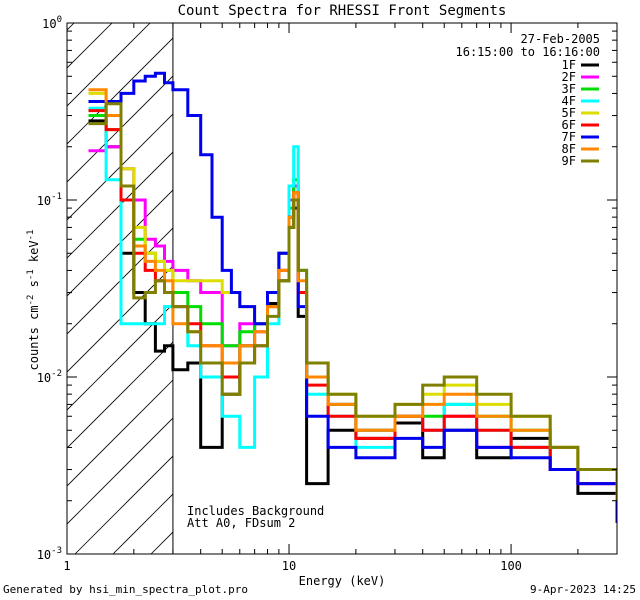  I want to click on footer-timestamp: 9-Apr-2023 14:25, so click(583, 589).